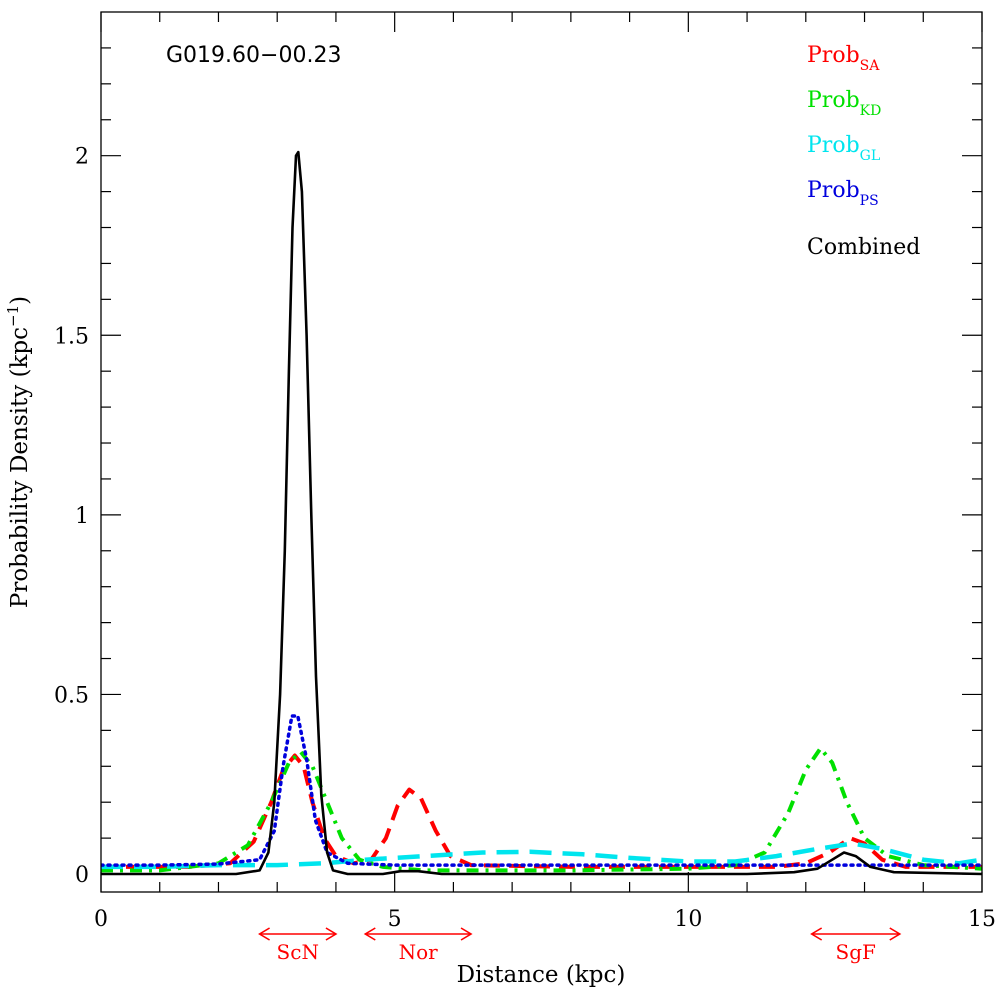  I want to click on x-axis-title: Distance (kpc), so click(541, 975).